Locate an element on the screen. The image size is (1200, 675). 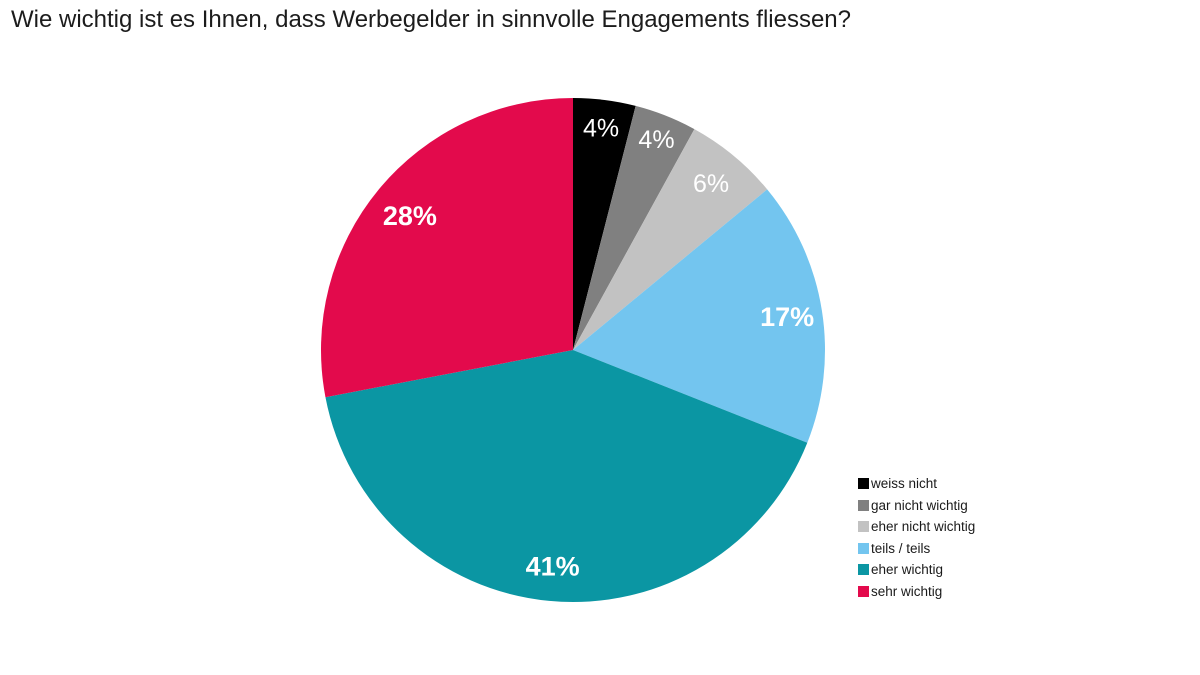
legend-label: teils / teils is located at coordinates (901, 548).